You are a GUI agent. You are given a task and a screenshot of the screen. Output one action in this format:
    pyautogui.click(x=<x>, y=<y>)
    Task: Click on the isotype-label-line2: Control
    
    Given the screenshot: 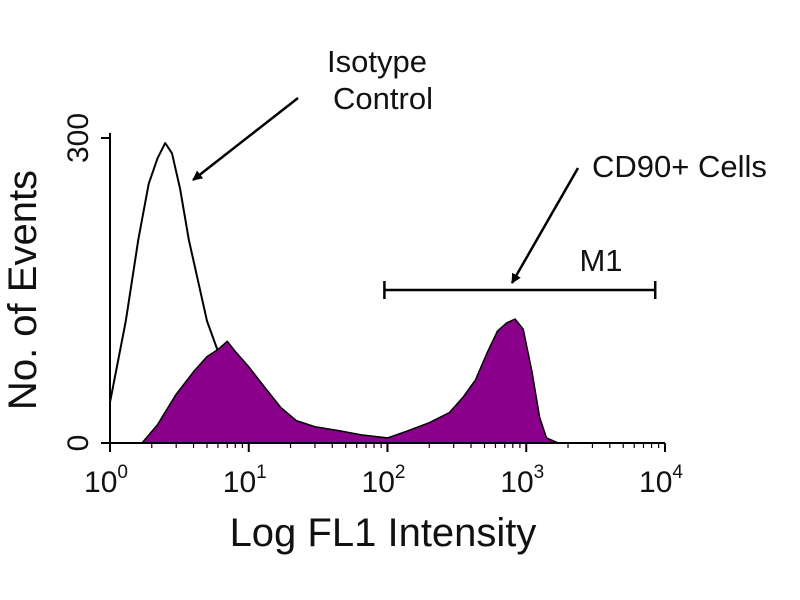 What is the action you would take?
    pyautogui.click(x=383, y=98)
    